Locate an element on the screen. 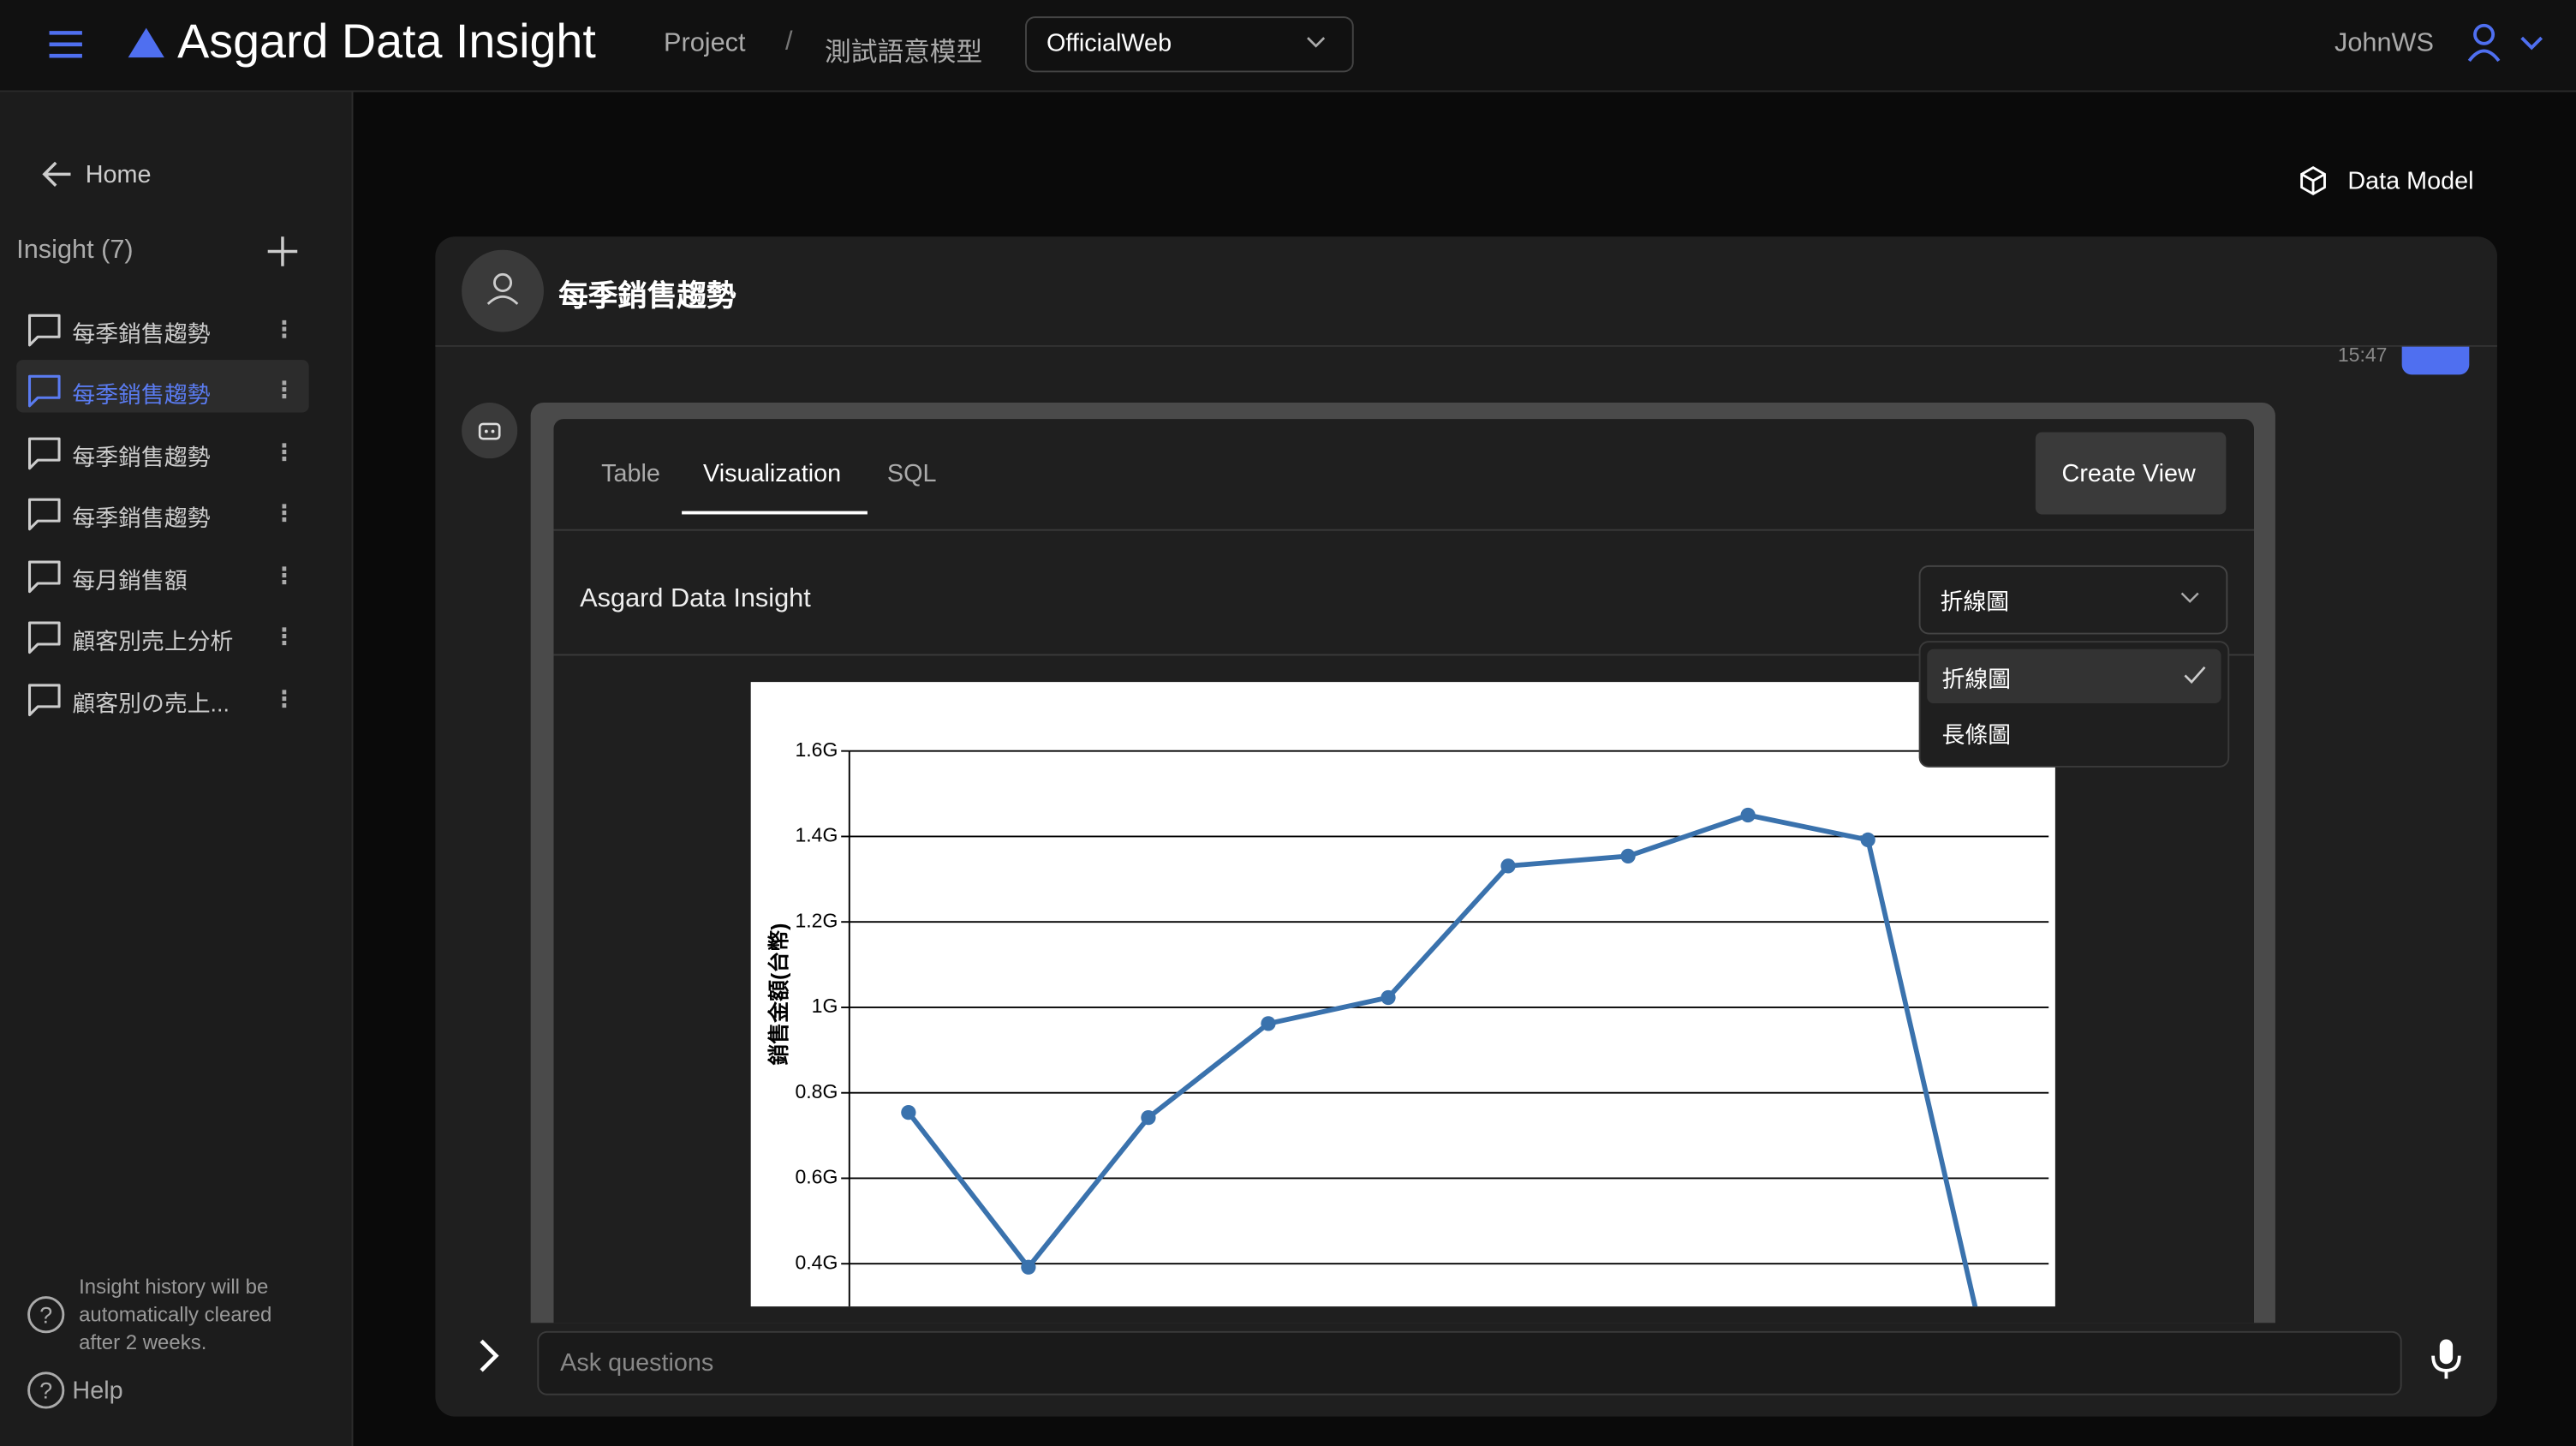  check-icon is located at coordinates (2195, 675).